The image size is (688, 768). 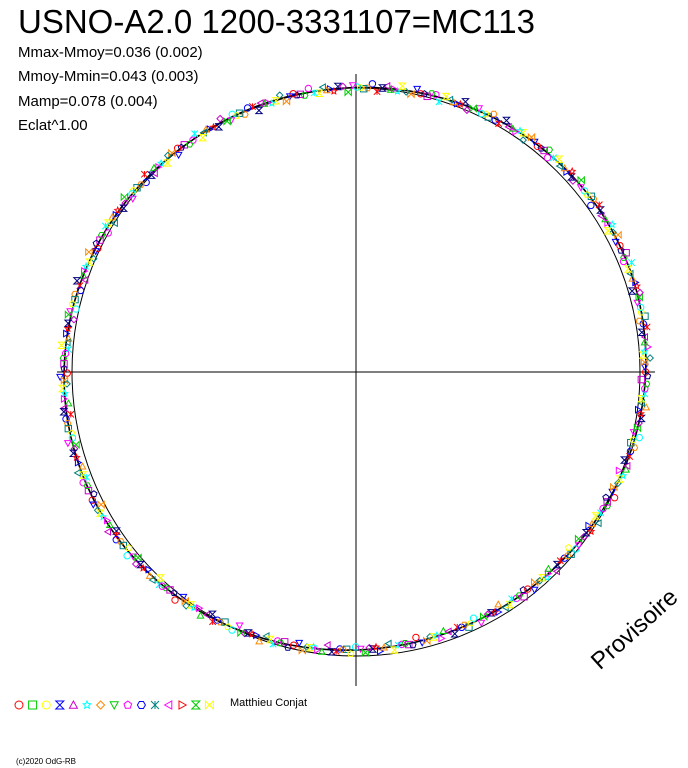 I want to click on chart-title: USNO-A2.0 1200-3331107=MC113, so click(x=277, y=21).